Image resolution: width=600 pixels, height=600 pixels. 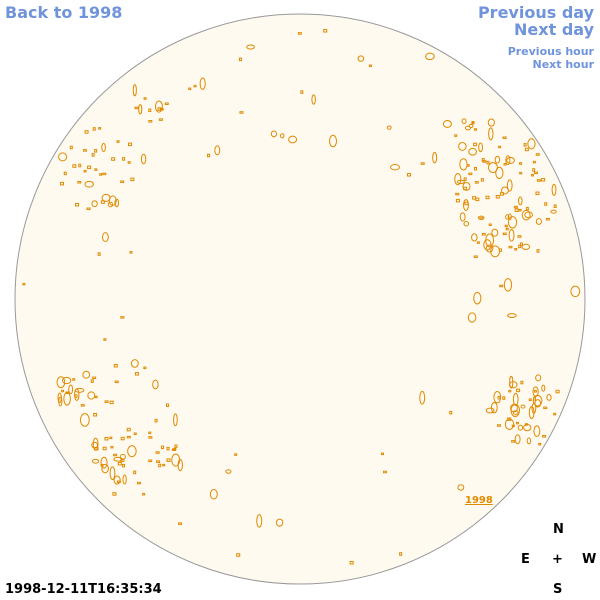 What do you see at coordinates (535, 12) in the screenshot?
I see `previous-day-link: Previous day` at bounding box center [535, 12].